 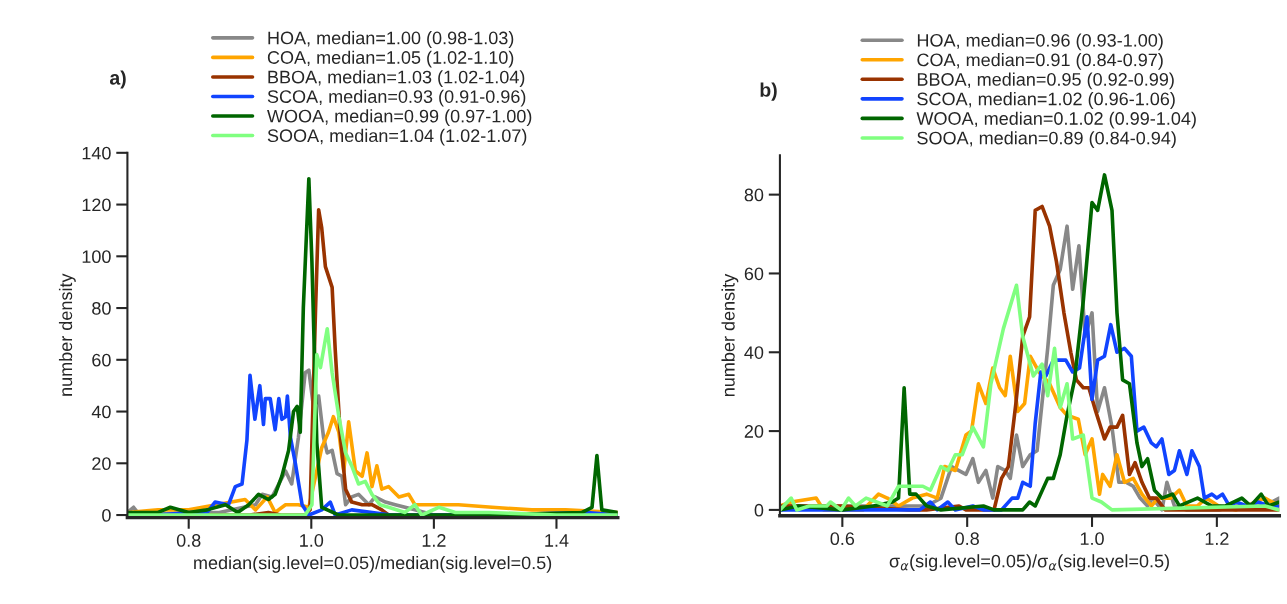 What do you see at coordinates (372, 421) in the screenshot?
I see `line-series` at bounding box center [372, 421].